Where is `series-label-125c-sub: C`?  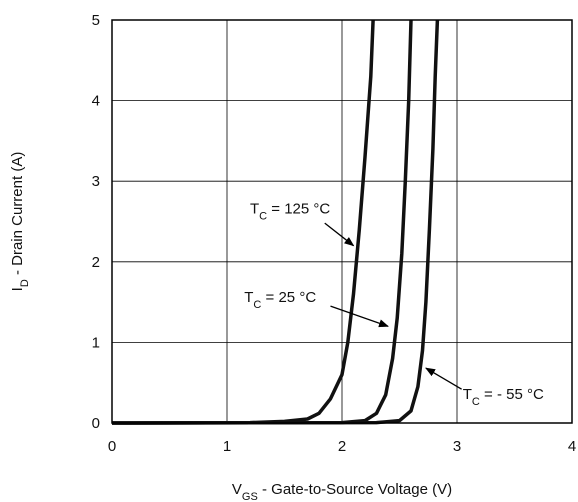
series-label-125c-sub: C is located at coordinates (263, 216).